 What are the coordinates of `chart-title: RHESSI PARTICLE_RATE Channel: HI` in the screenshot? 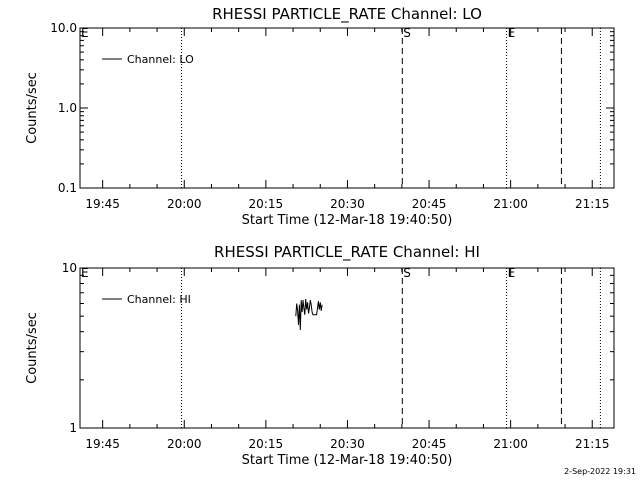 It's located at (347, 252).